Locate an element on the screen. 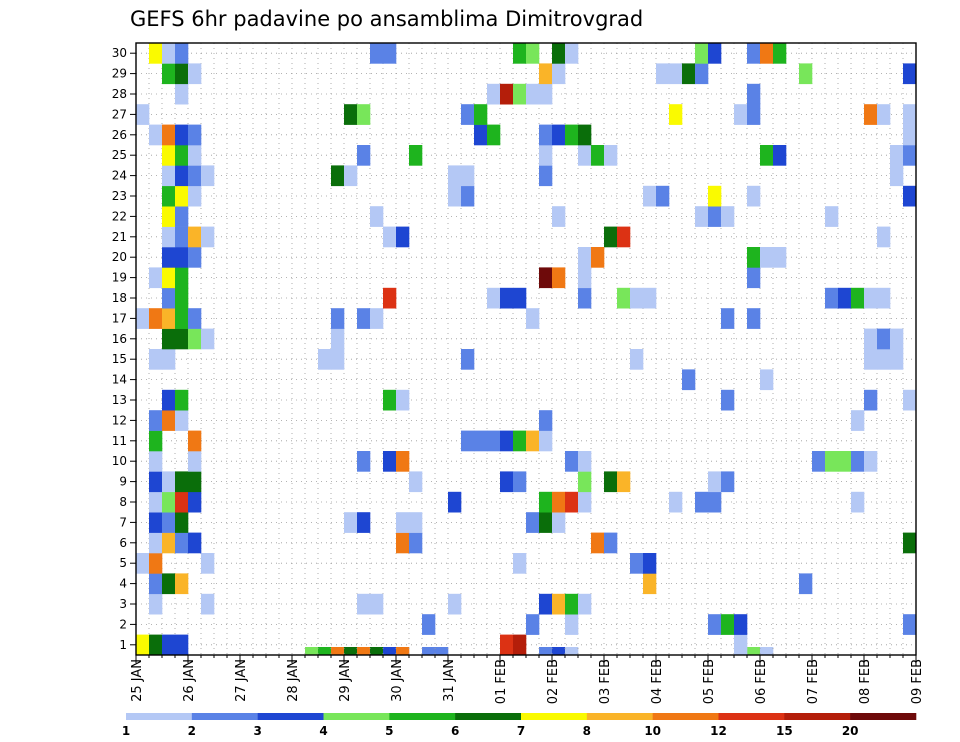 The width and height of the screenshot is (960, 742). bottom-strip is located at coordinates (455, 651).